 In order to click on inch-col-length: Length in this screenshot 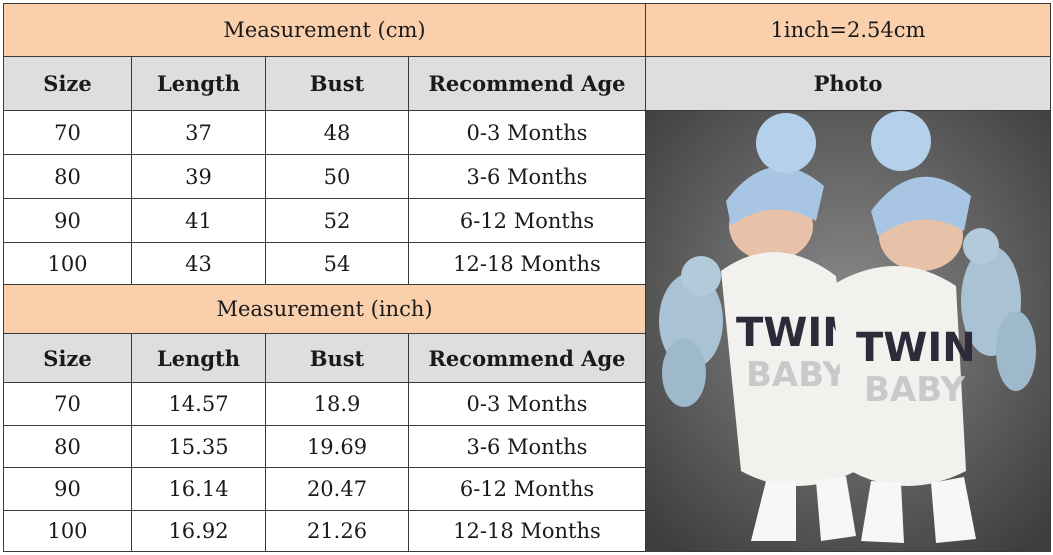, I will do `click(198, 358)`.